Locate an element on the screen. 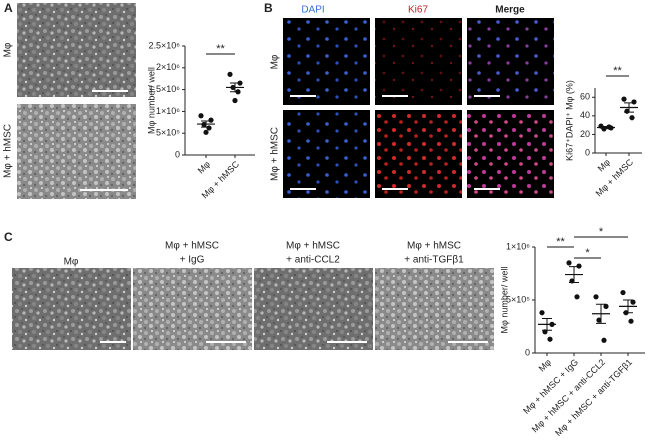 This screenshot has height=441, width=650. image-title: + anti-CCL2 is located at coordinates (313, 260).